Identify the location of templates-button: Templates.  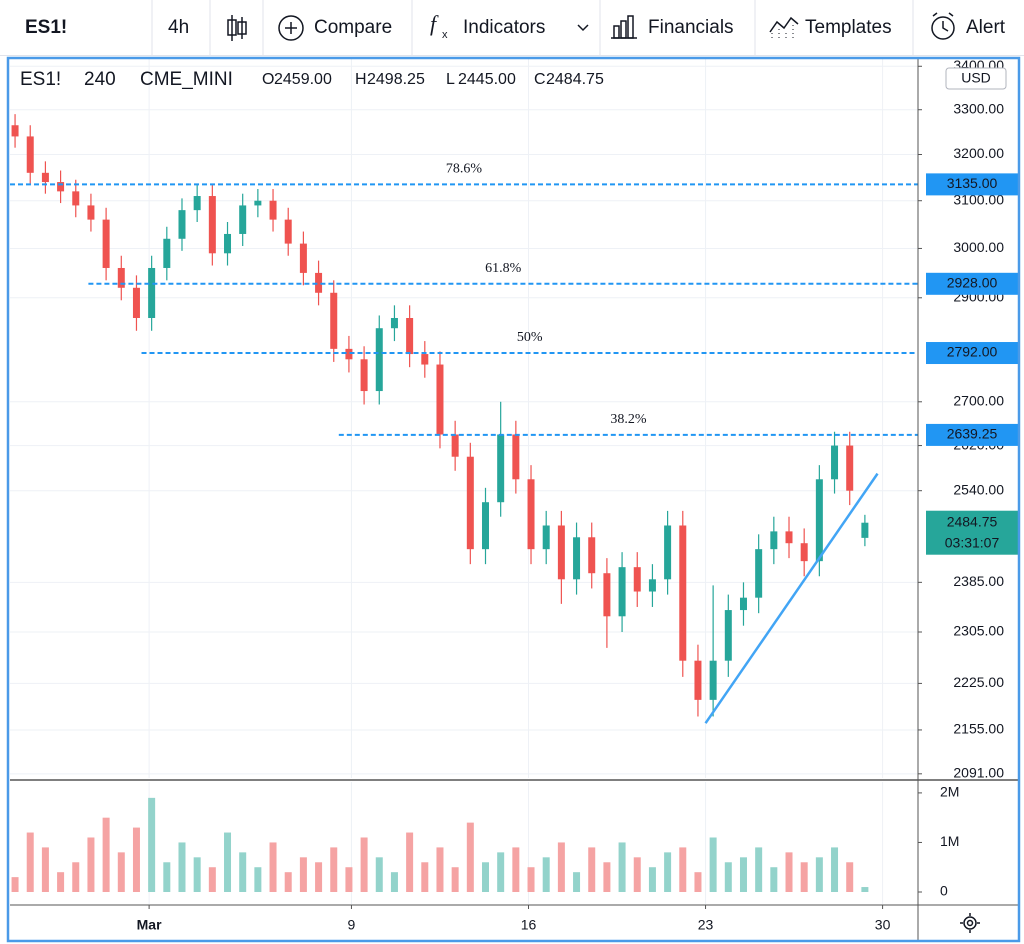
(848, 27).